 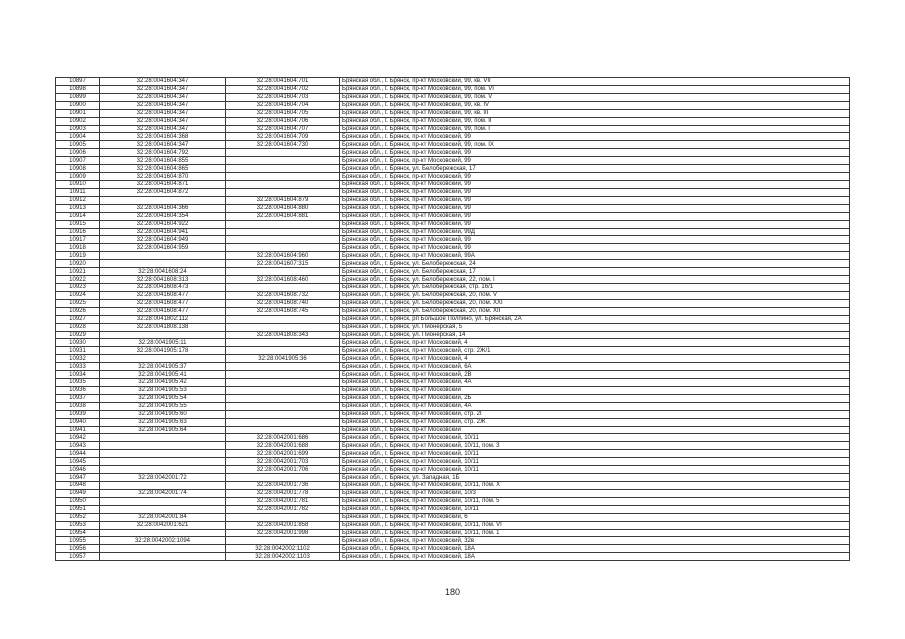 What do you see at coordinates (162, 430) in the screenshot?
I see `cadastral-number-1-cell: 32:28:0041905:64` at bounding box center [162, 430].